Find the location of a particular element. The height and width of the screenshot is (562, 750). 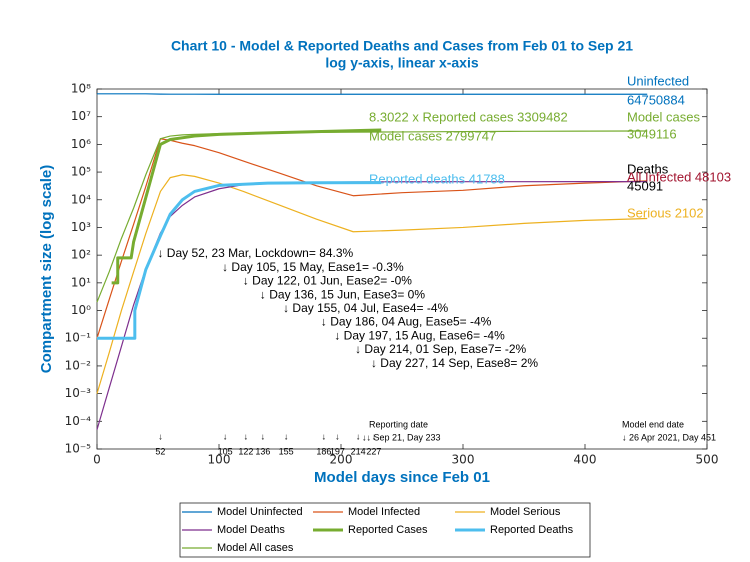

annotation: ↓ 26 Apr 2021, Day 451 is located at coordinates (669, 437).